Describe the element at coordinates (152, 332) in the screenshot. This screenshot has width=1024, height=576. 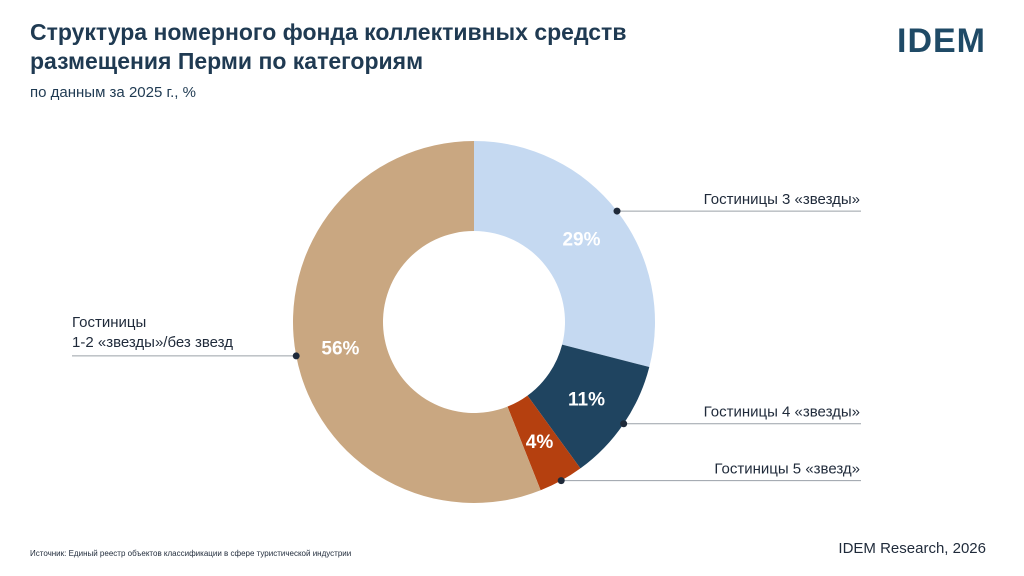
I see `category-label: Гостиницы 1-2 «звезды»/без звезд` at that location.